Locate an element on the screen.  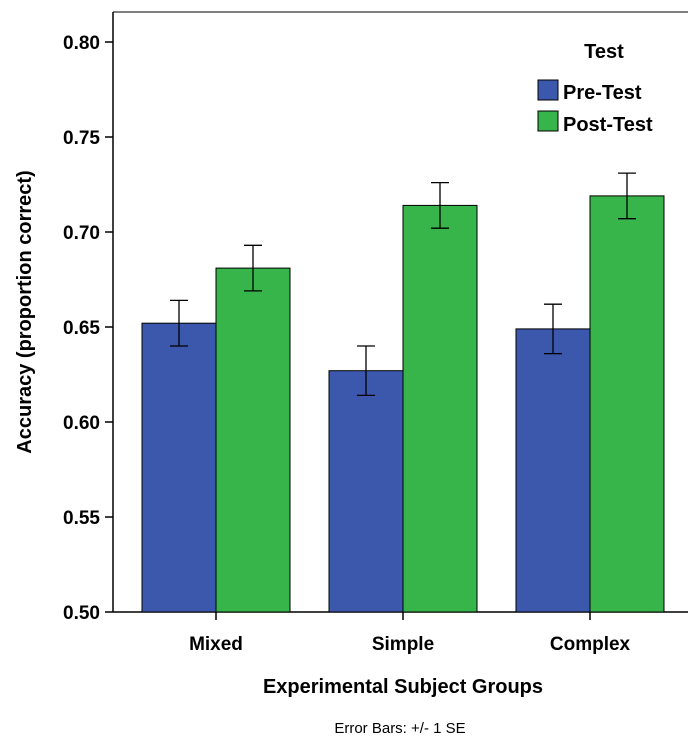
bar-complex-pre-test is located at coordinates (553, 470).